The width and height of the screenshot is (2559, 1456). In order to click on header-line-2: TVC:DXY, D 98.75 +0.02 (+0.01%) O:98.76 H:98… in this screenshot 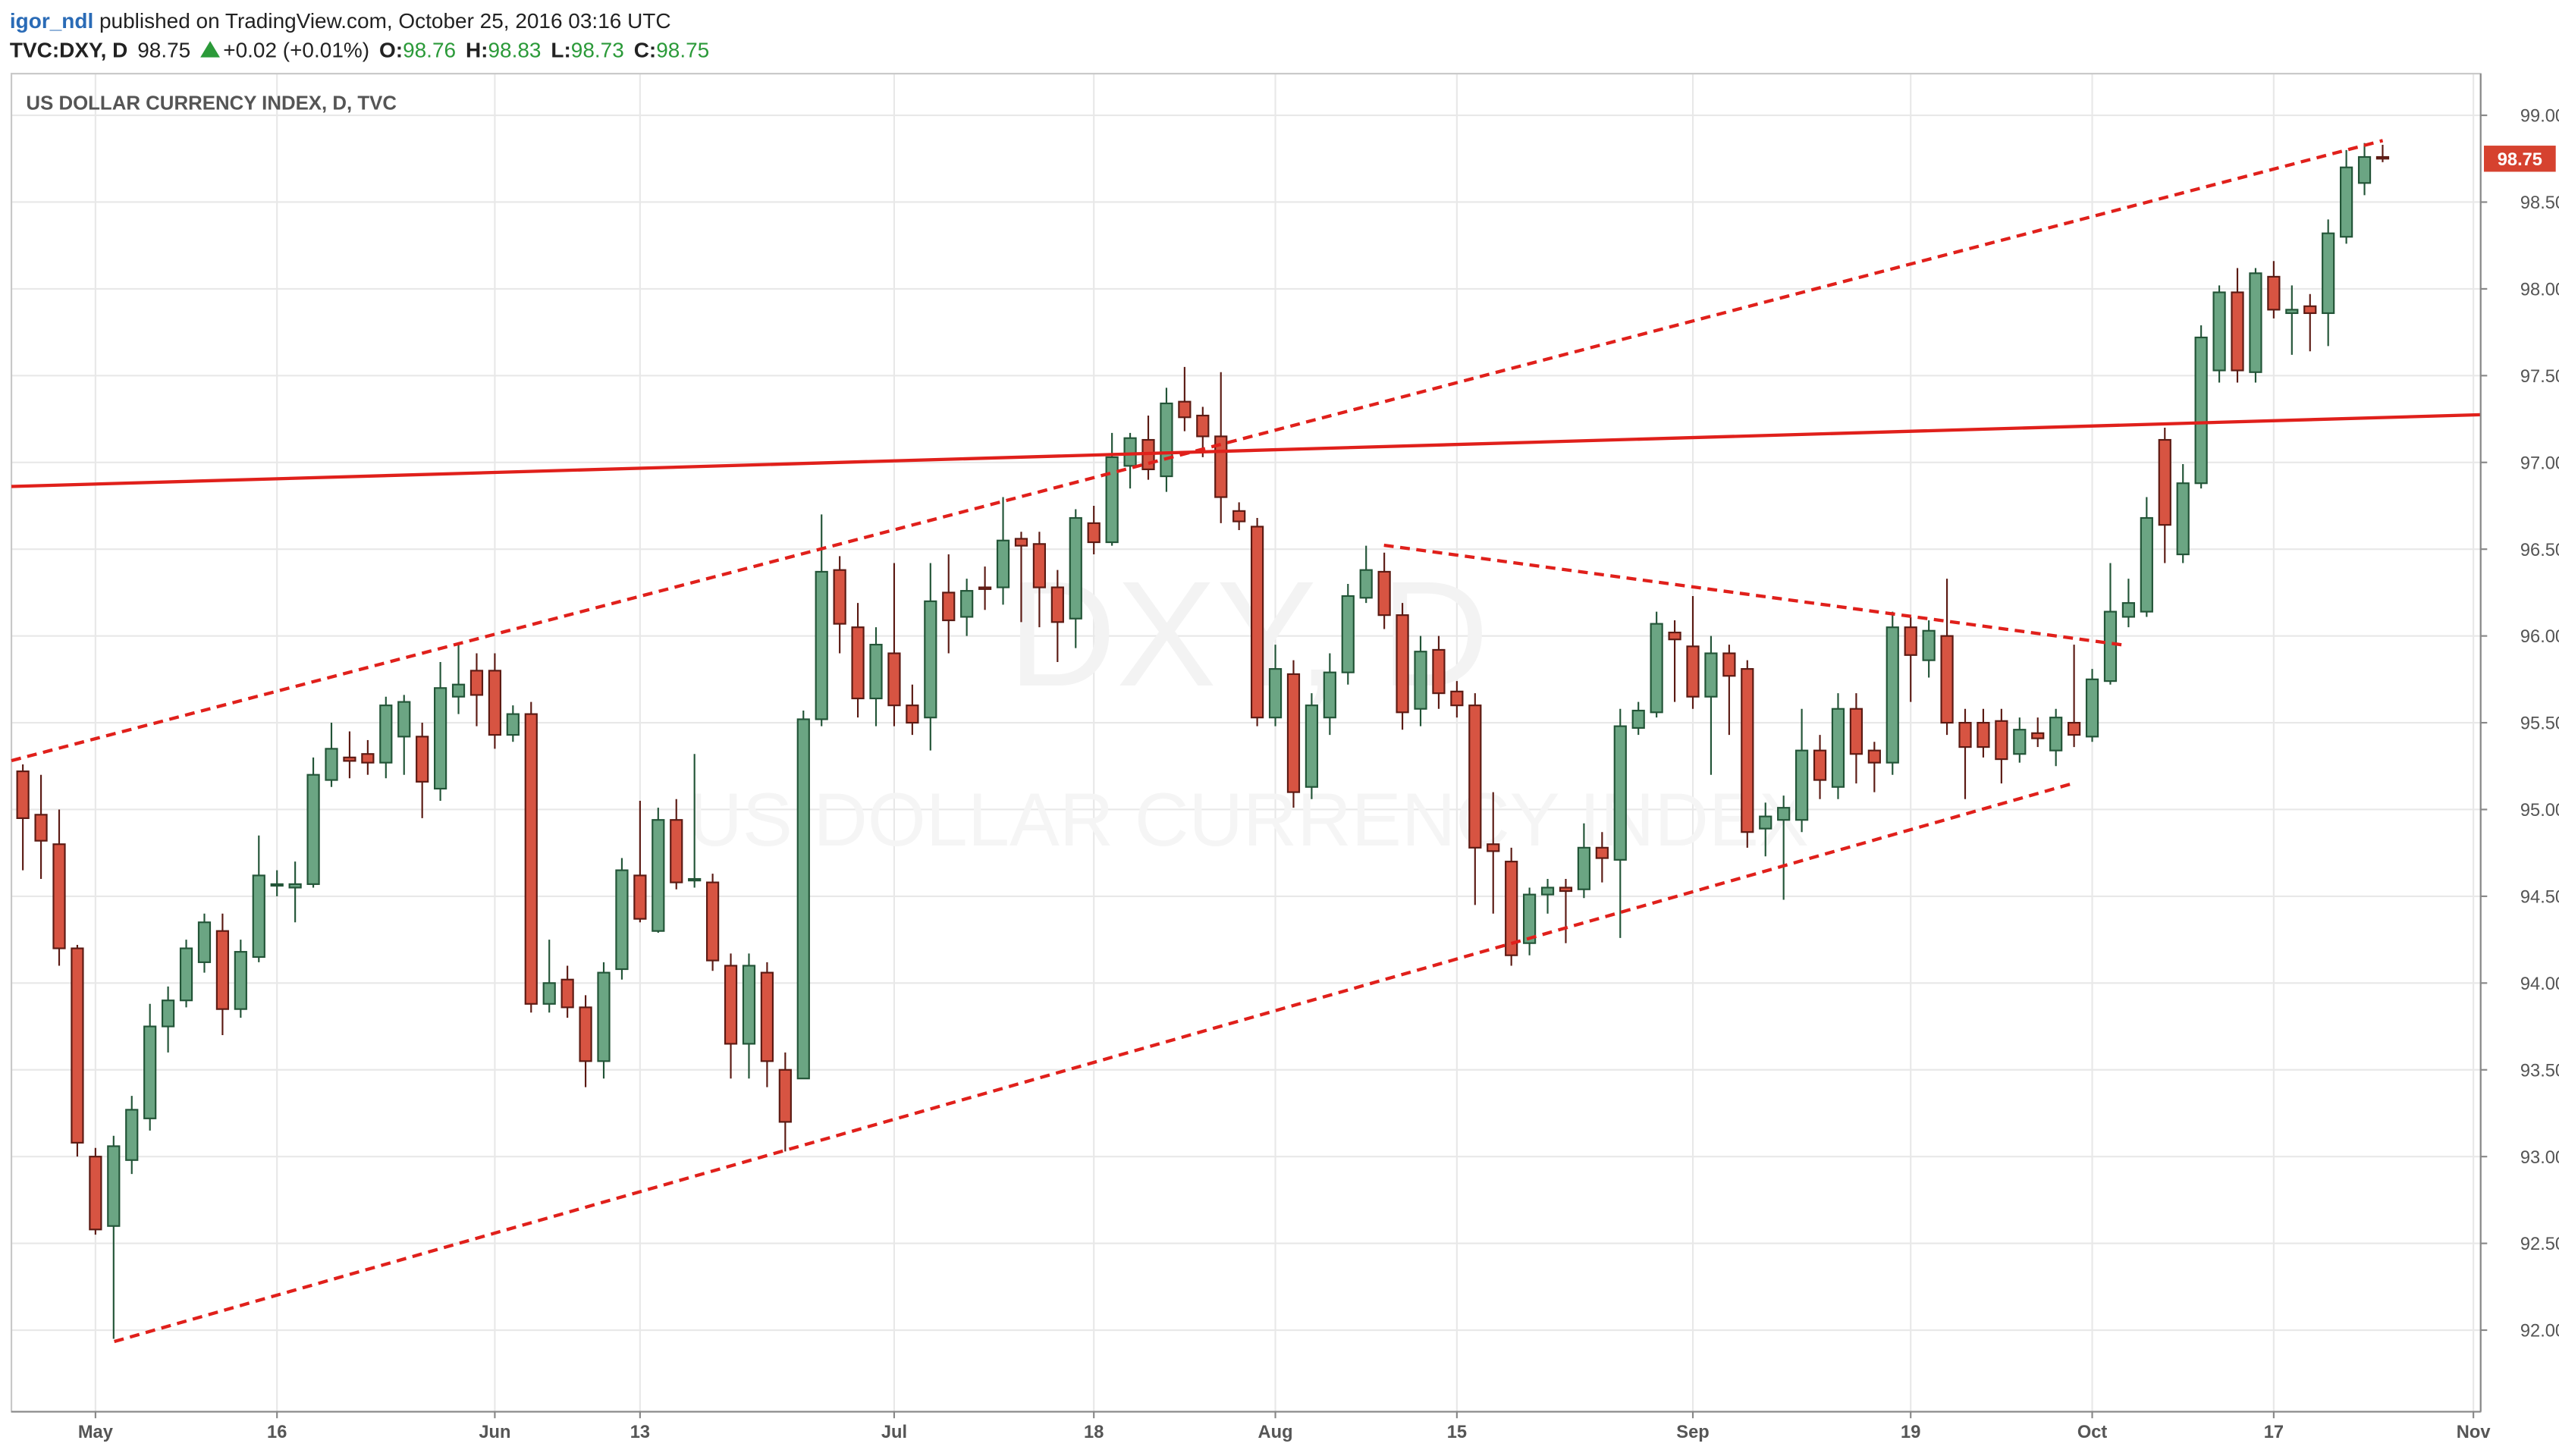, I will do `click(359, 50)`.